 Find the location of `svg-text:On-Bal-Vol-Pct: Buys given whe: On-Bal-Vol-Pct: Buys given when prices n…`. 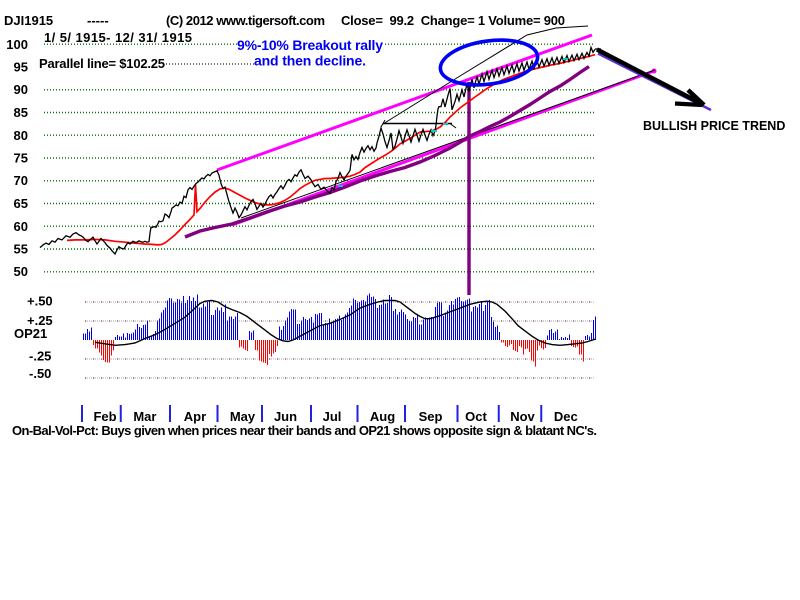

svg-text:On-Bal-Vol-Pct: Buys given whe: On-Bal-Vol-Pct: Buys given when prices n… is located at coordinates (304, 430).